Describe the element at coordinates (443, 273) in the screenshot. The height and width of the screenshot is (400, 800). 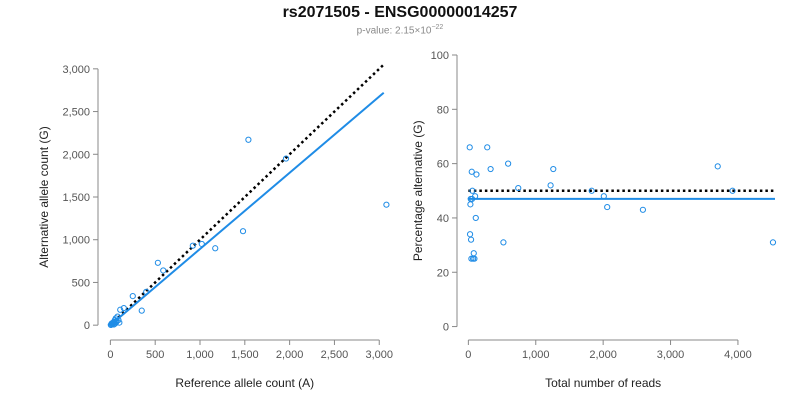
I see `y-tick-label: 20` at that location.